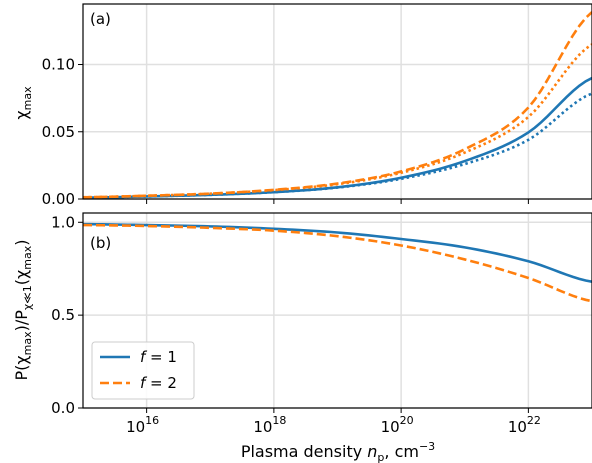 The height and width of the screenshot is (463, 592). What do you see at coordinates (100, 19) in the screenshot?
I see `panel-label-a: (a)` at bounding box center [100, 19].